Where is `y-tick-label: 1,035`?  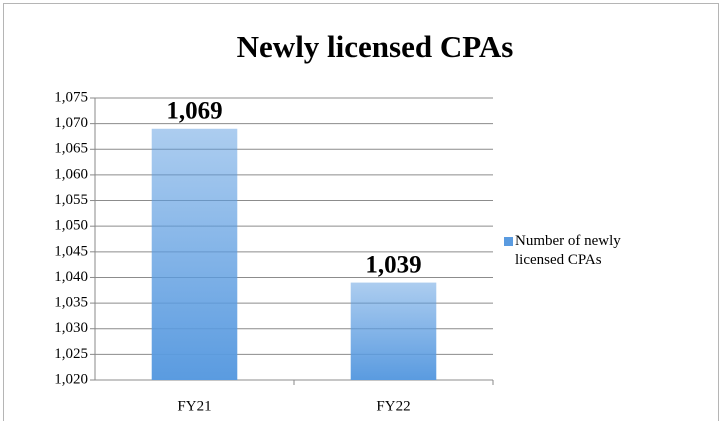
y-tick-label: 1,035 is located at coordinates (71, 303).